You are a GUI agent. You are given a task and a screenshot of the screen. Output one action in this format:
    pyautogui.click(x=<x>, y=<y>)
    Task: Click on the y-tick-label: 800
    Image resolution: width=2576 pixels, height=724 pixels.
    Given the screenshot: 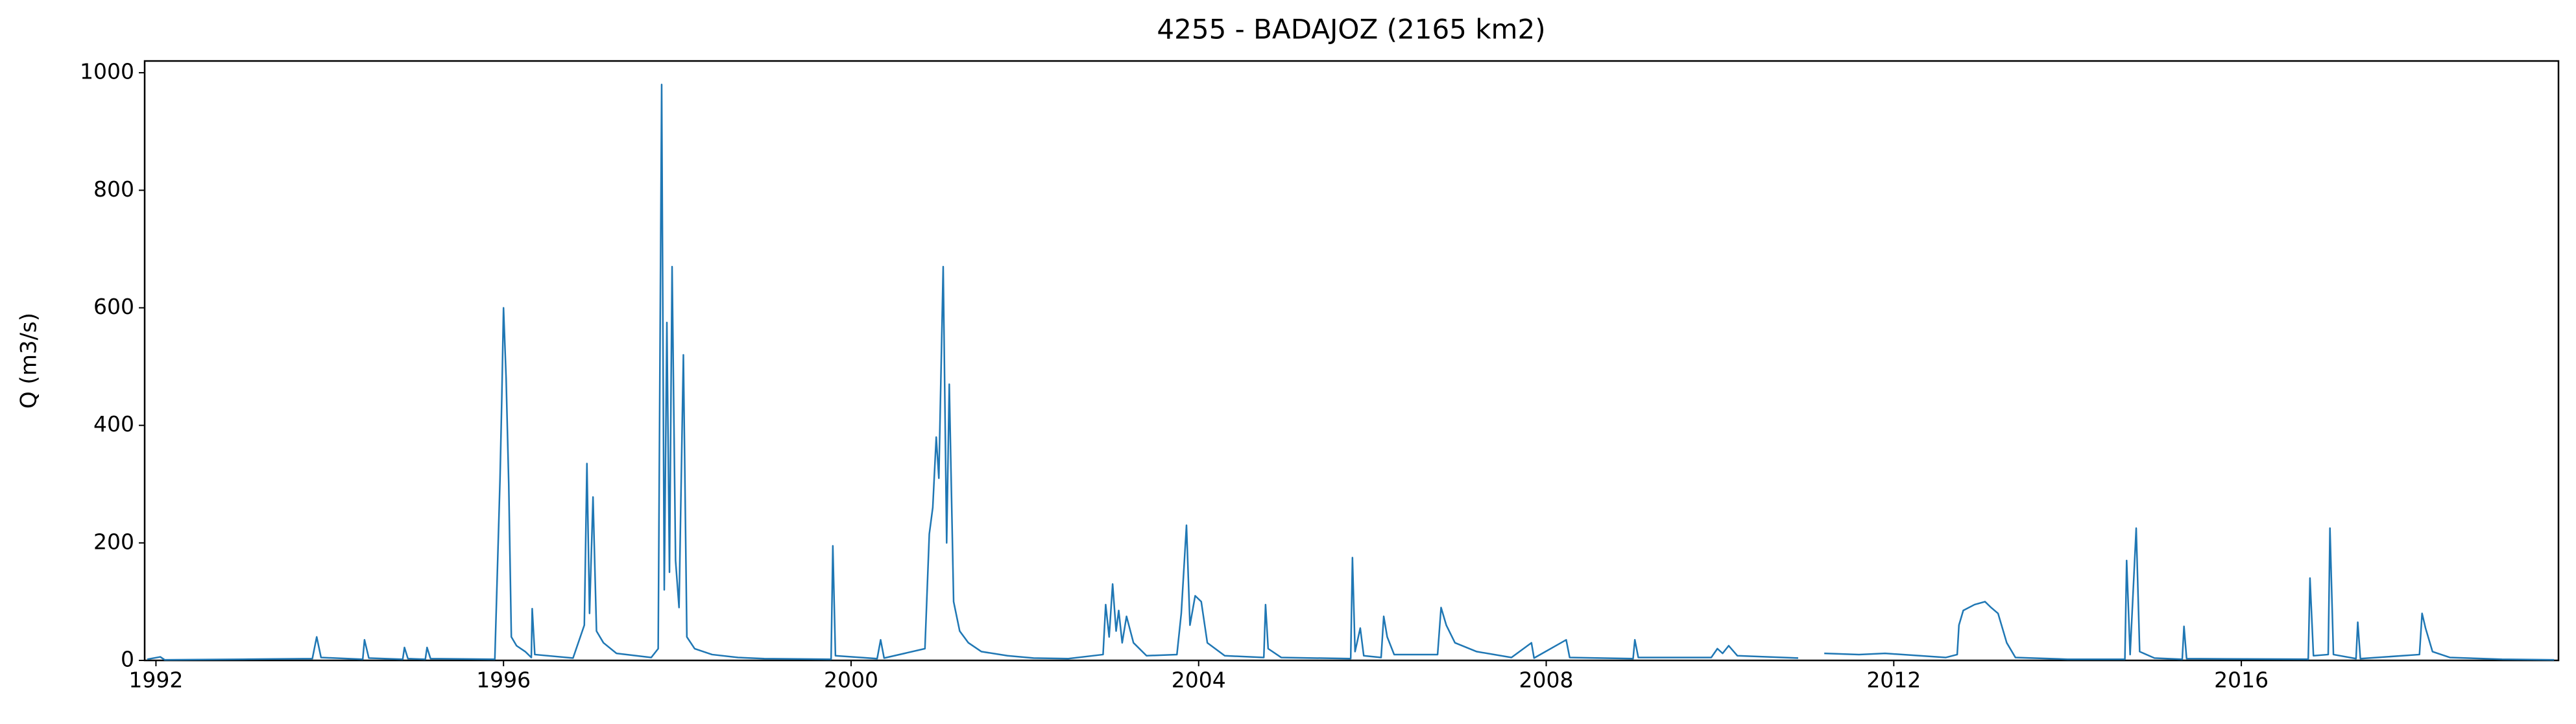 What is the action you would take?
    pyautogui.click(x=113, y=189)
    